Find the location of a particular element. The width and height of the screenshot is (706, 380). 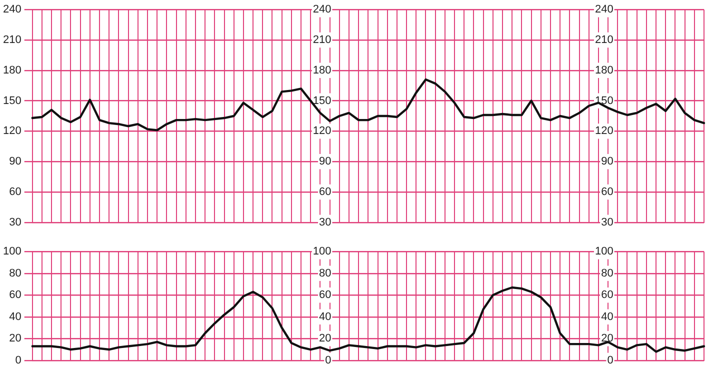

y-tick-label: 80 is located at coordinates (15, 273).